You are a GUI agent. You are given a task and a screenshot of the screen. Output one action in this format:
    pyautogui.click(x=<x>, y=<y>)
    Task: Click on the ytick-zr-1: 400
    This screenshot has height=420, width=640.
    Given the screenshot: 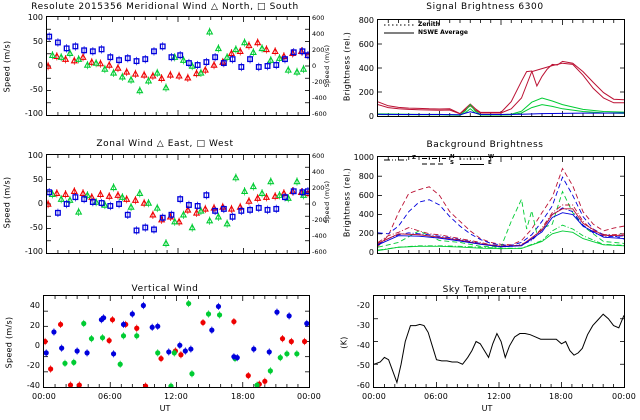 What is the action you would take?
    pyautogui.click(x=318, y=172)
    